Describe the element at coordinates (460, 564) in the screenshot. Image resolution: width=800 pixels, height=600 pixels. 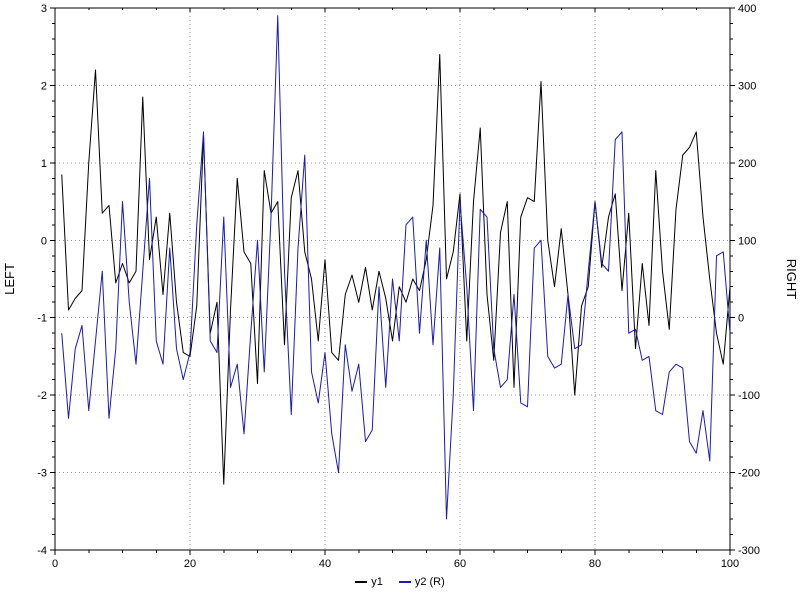
I see `x-tick-label: 60` at that location.